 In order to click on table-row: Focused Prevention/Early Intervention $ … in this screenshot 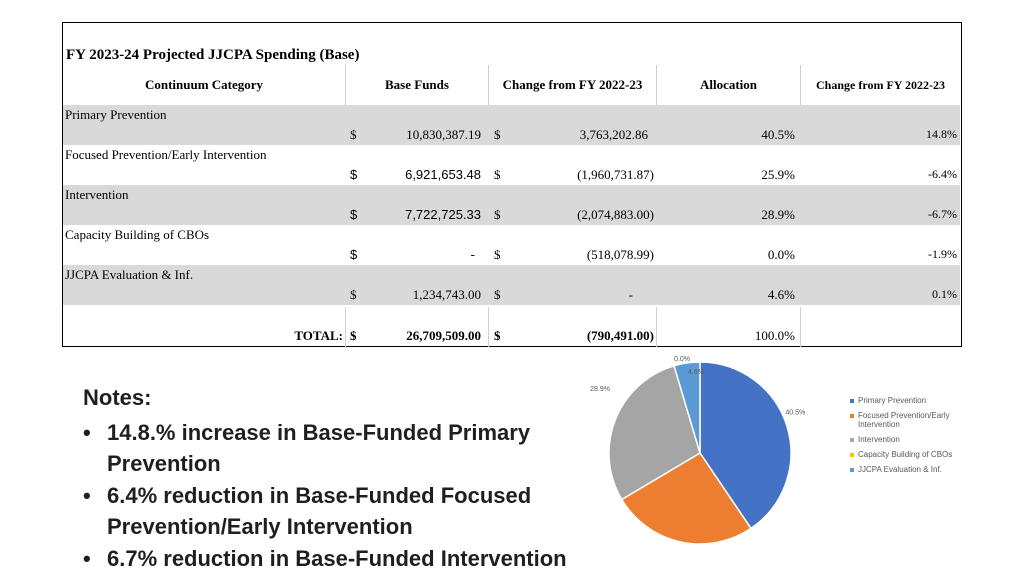, I will do `click(511, 165)`.